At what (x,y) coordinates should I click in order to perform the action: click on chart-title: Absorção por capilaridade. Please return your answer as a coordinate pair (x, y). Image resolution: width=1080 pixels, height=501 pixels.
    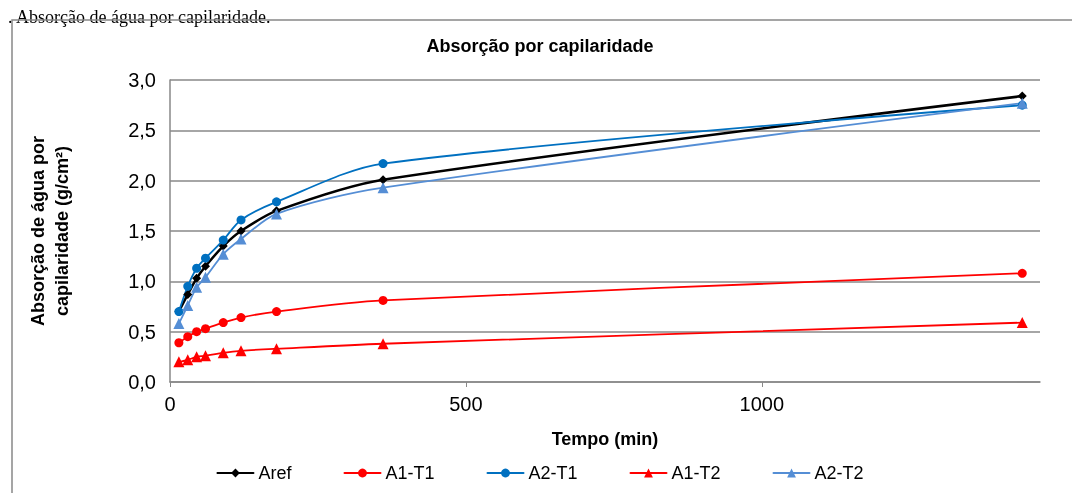
    Looking at the image, I should click on (540, 46).